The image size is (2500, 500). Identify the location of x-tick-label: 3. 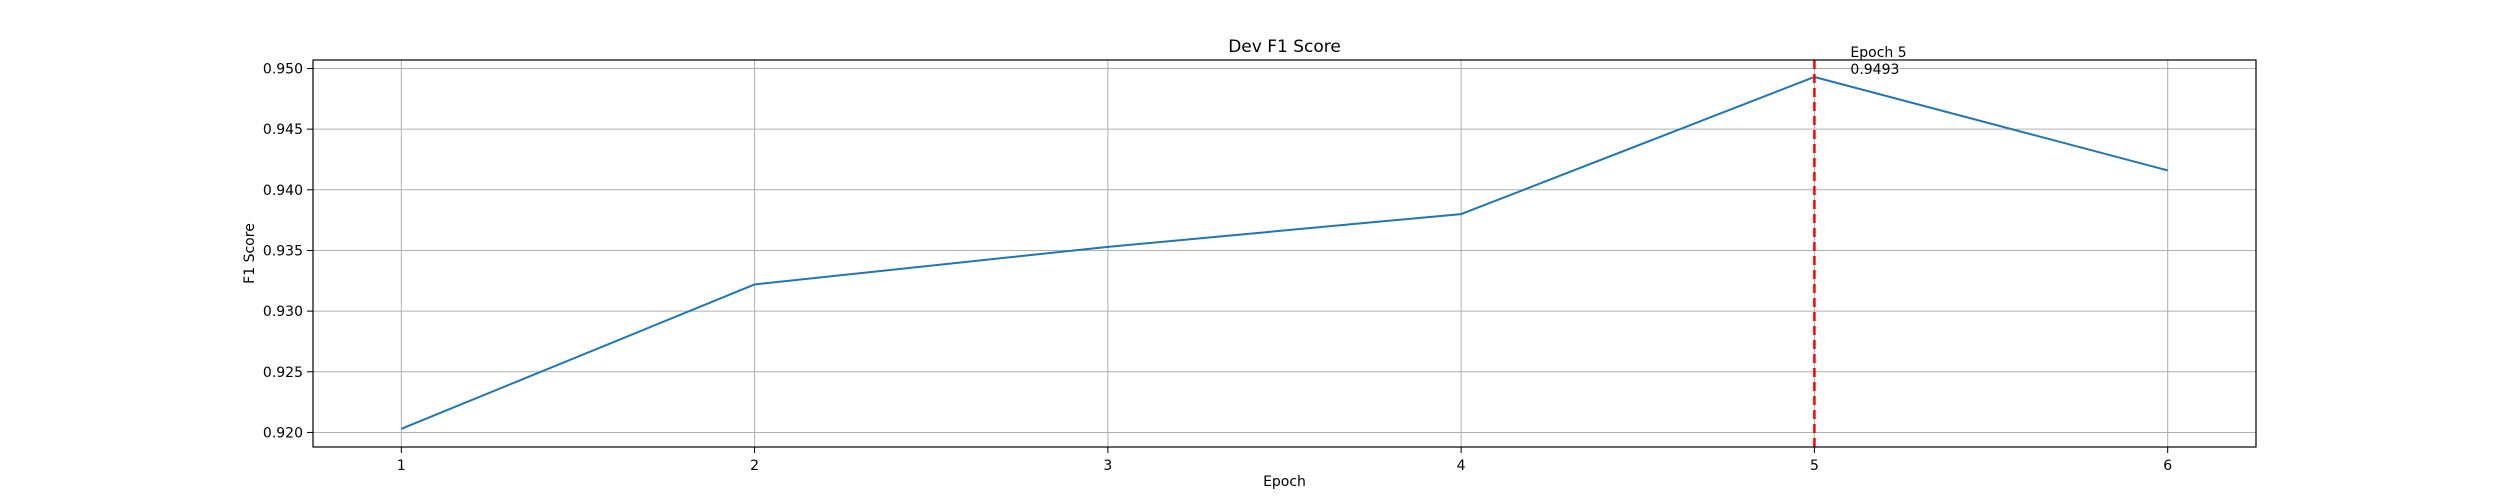
(1107, 466).